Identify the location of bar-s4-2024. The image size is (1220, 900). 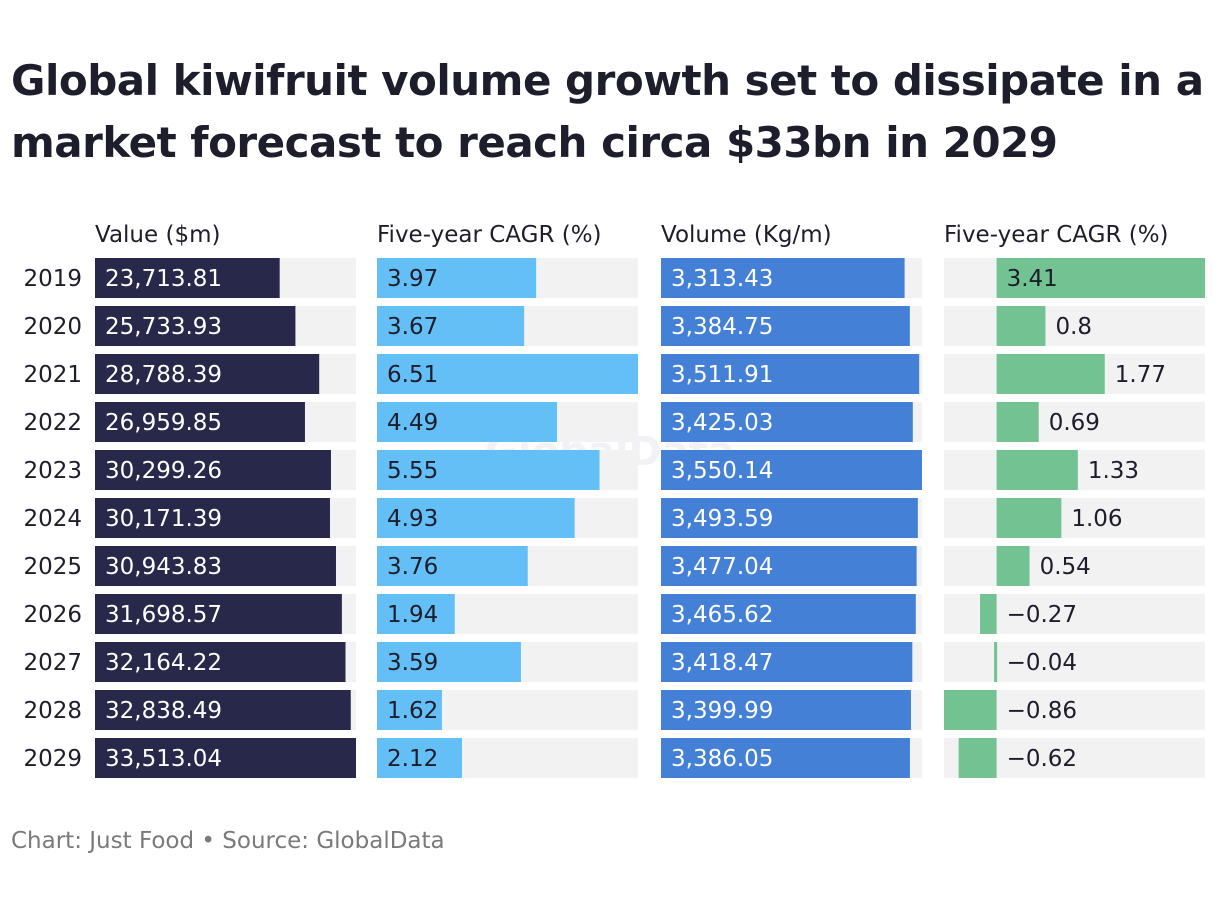
(1029, 518).